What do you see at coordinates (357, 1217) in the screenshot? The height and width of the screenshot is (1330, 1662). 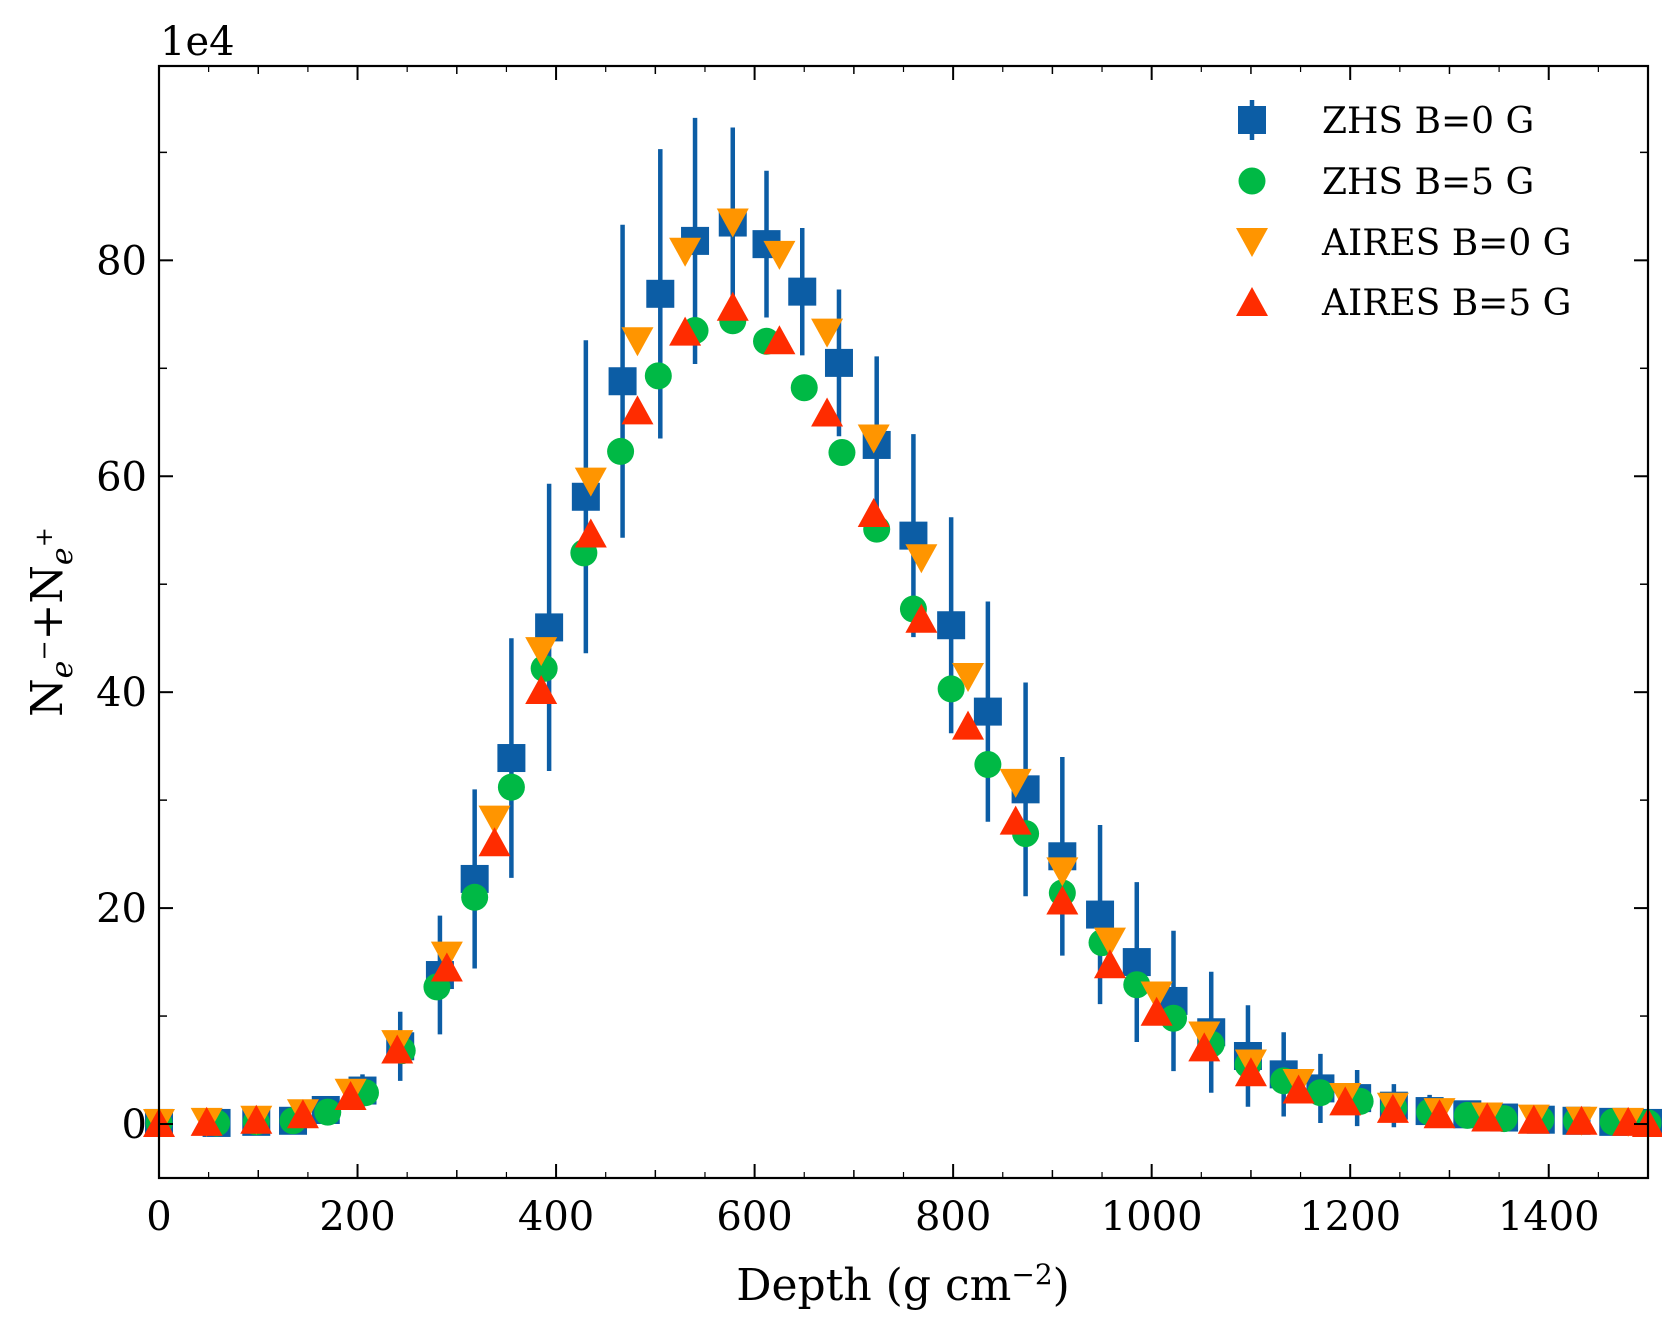 I see `x-tick-label: 200` at bounding box center [357, 1217].